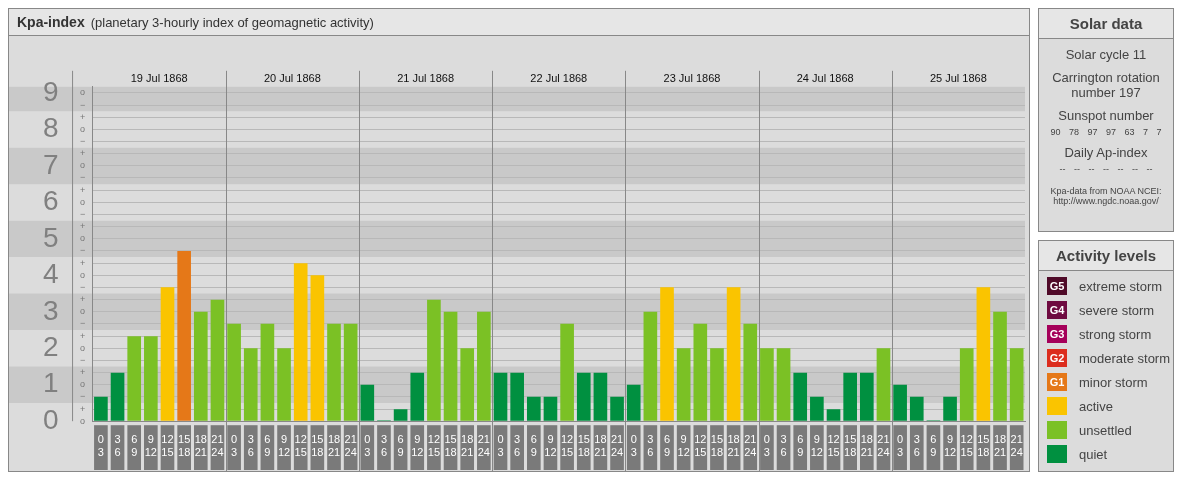 The height and width of the screenshot is (480, 1184). I want to click on text: Solar cycle 11, so click(1106, 54).